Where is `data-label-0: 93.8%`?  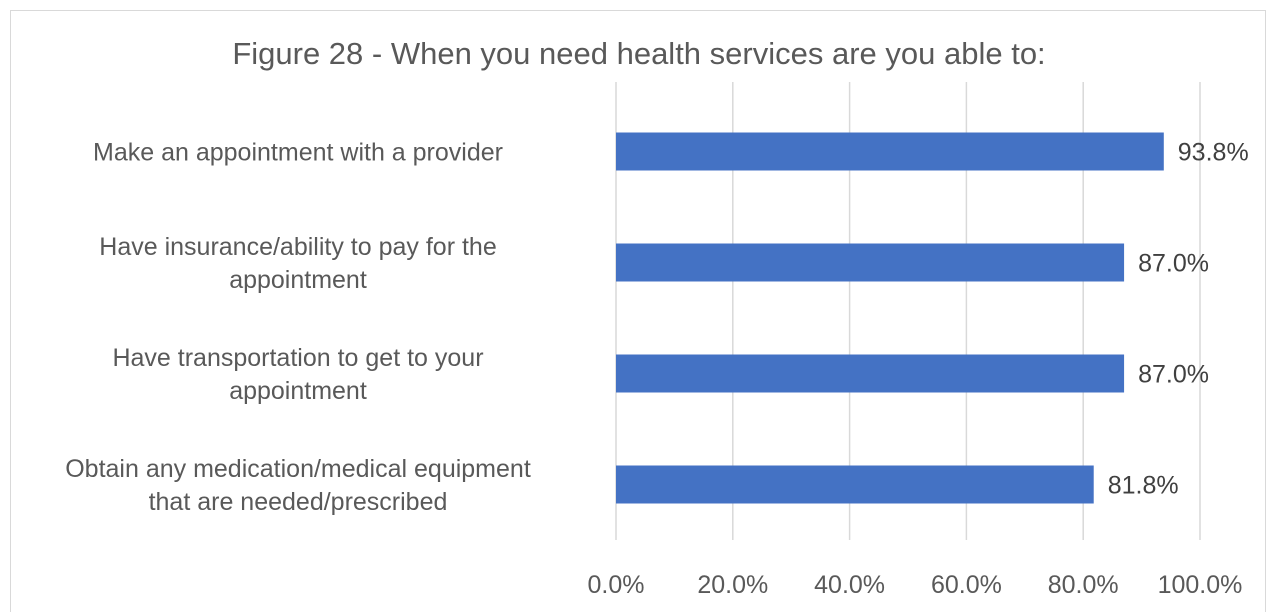
data-label-0: 93.8% is located at coordinates (1213, 153).